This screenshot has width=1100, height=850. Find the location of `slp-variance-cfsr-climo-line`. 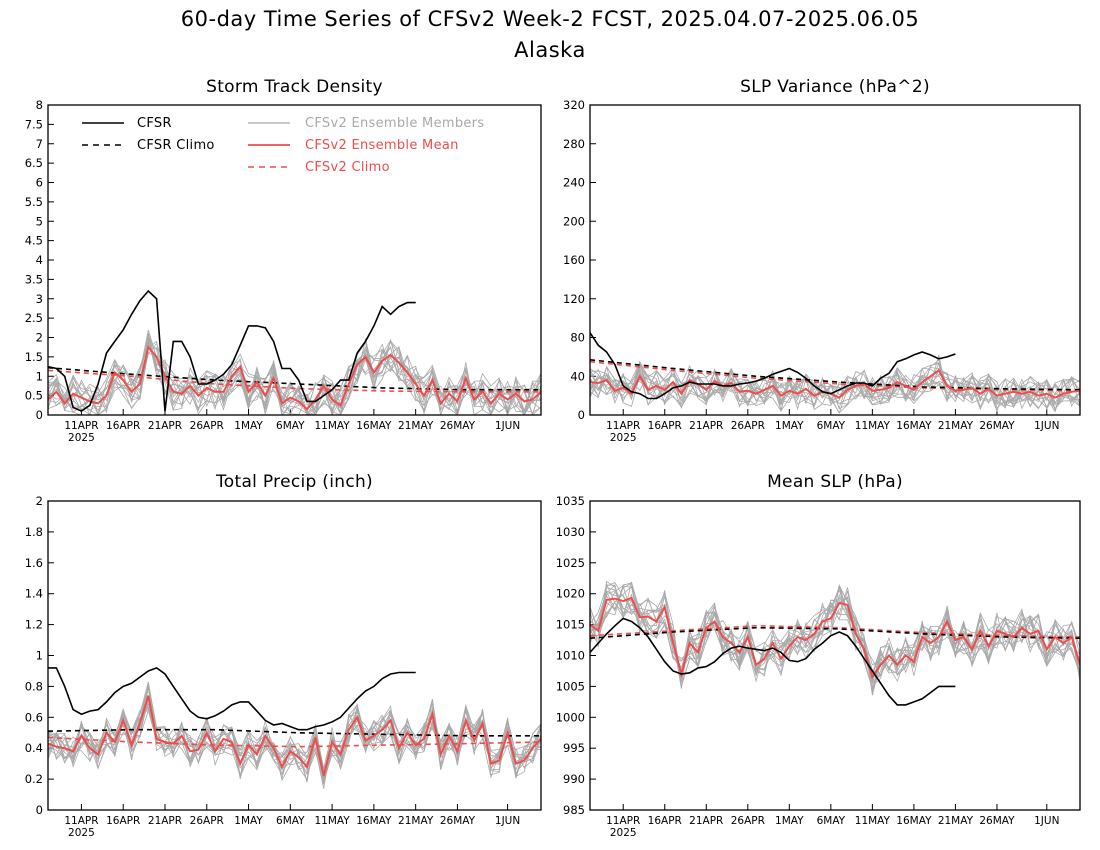

slp-variance-cfsr-climo-line is located at coordinates (835, 375).